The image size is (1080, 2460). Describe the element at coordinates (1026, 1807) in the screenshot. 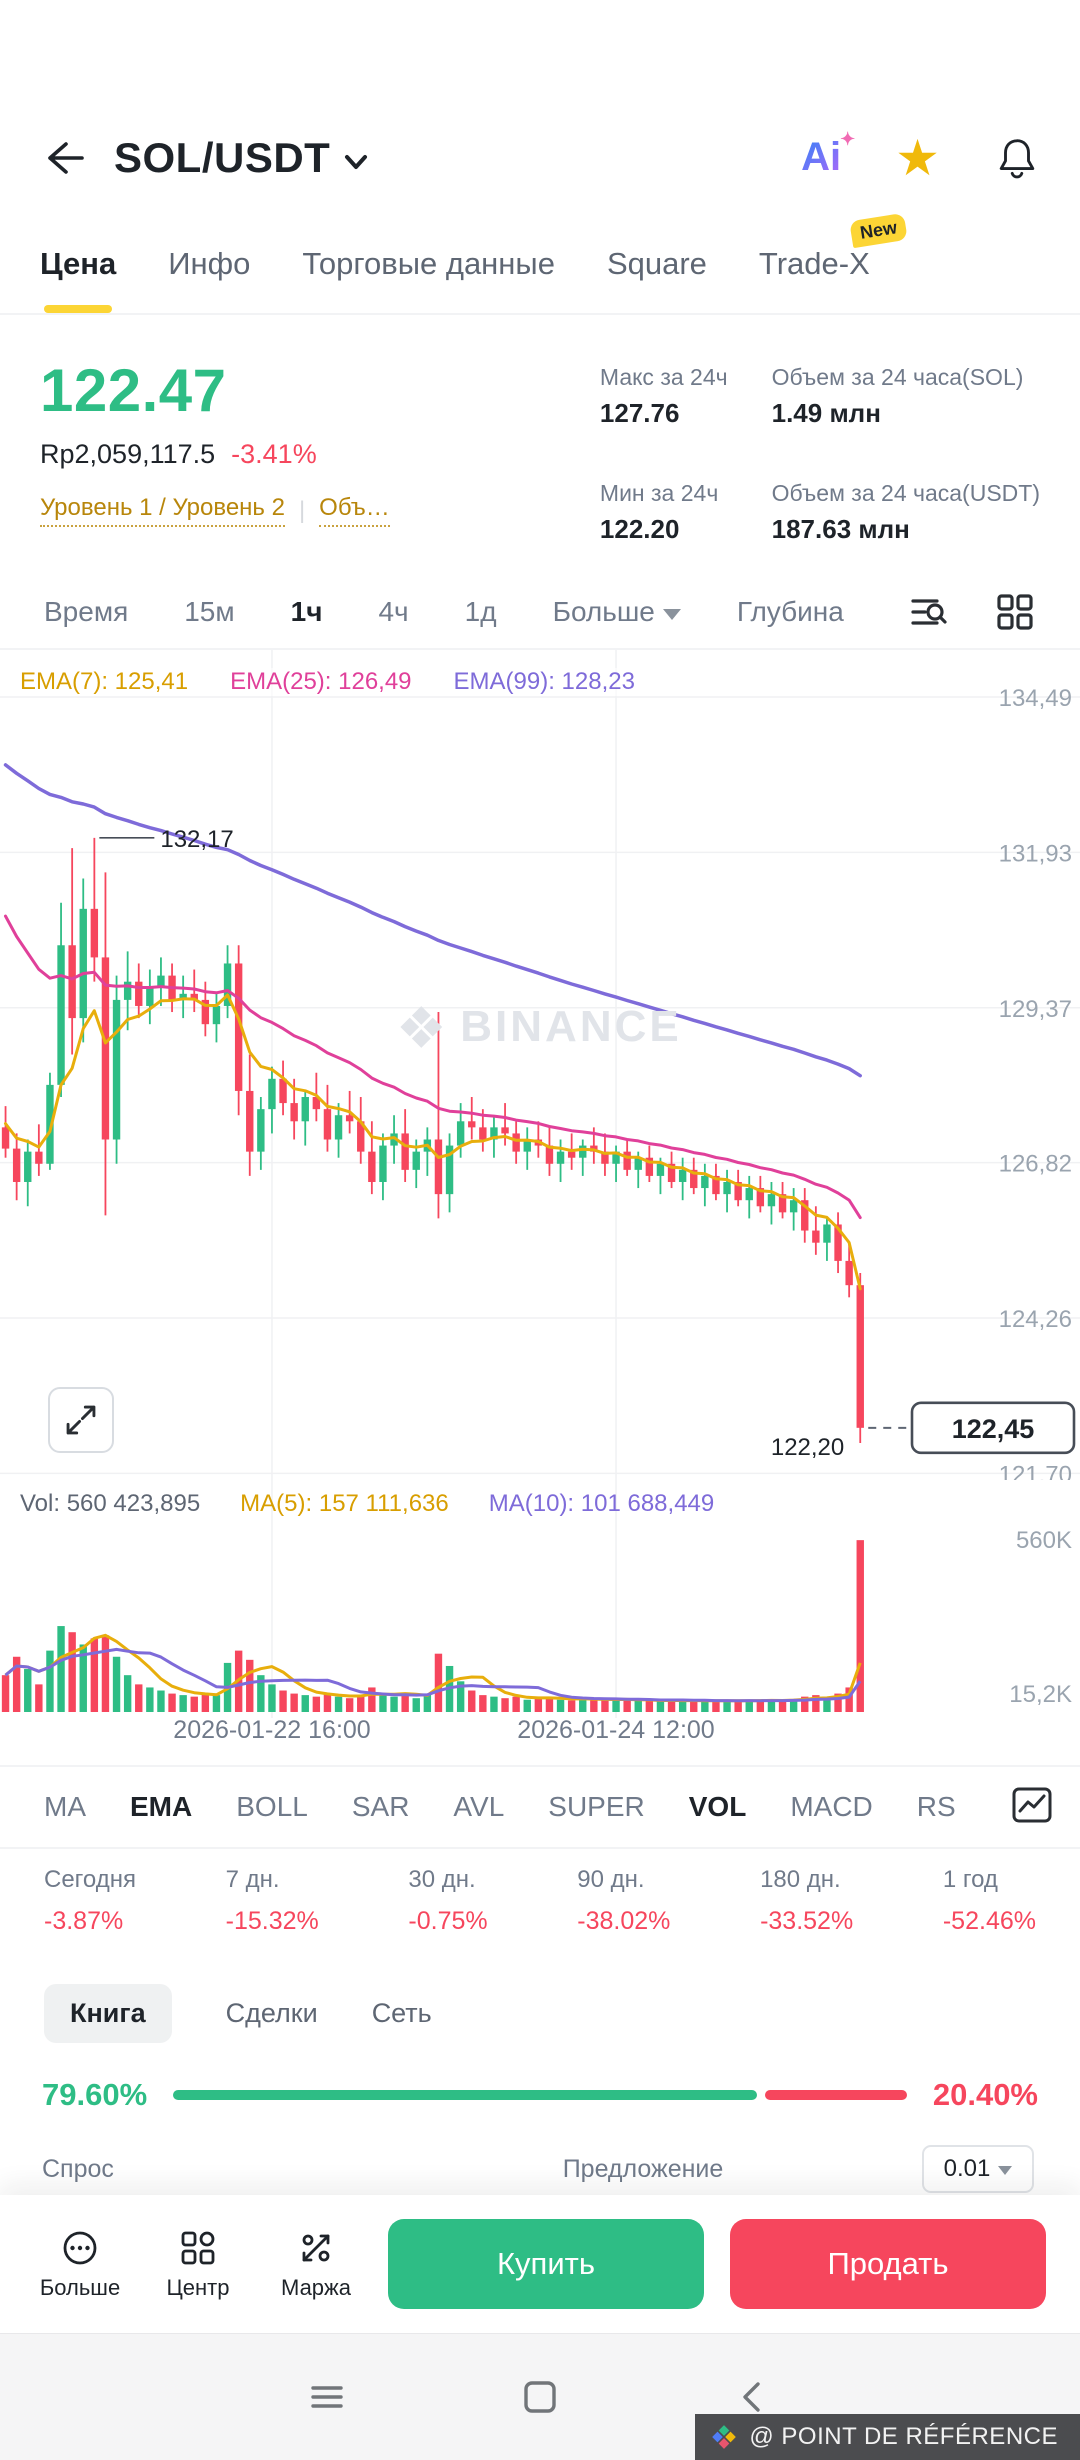

I see `chart-edit-icon` at that location.